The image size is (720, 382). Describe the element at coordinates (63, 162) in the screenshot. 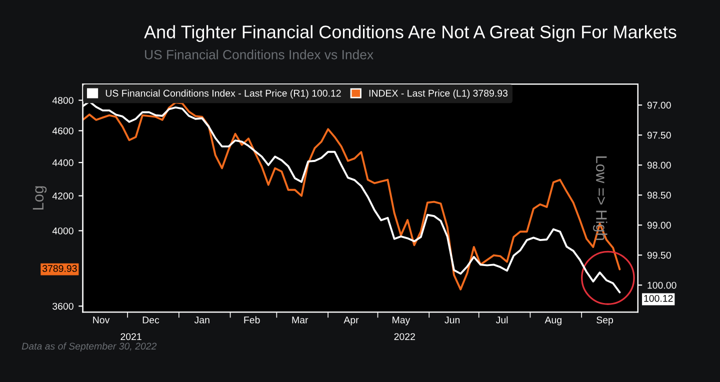

I see `y-tick-label: 4400` at that location.